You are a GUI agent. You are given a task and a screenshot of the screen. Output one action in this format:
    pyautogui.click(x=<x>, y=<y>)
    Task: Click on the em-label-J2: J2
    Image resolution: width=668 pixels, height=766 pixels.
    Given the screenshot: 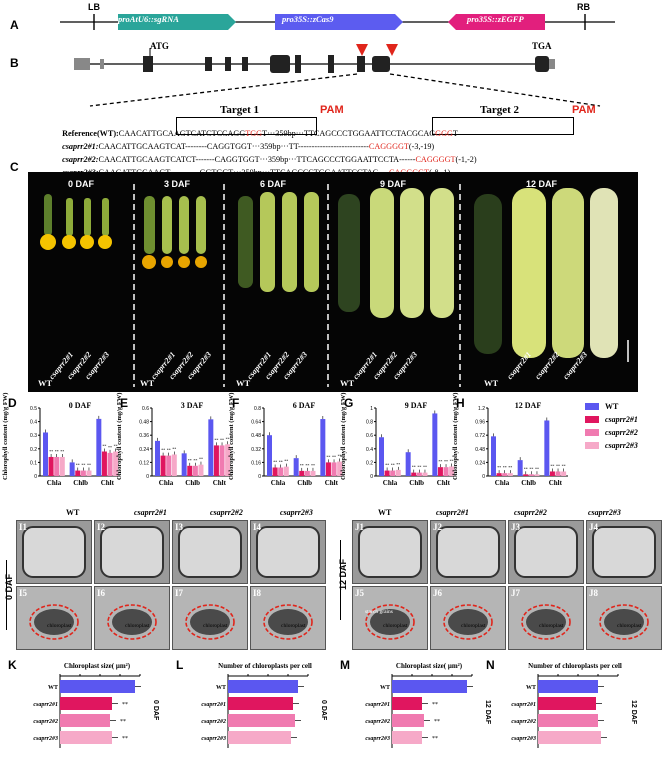 What is the action you would take?
    pyautogui.click(x=437, y=527)
    